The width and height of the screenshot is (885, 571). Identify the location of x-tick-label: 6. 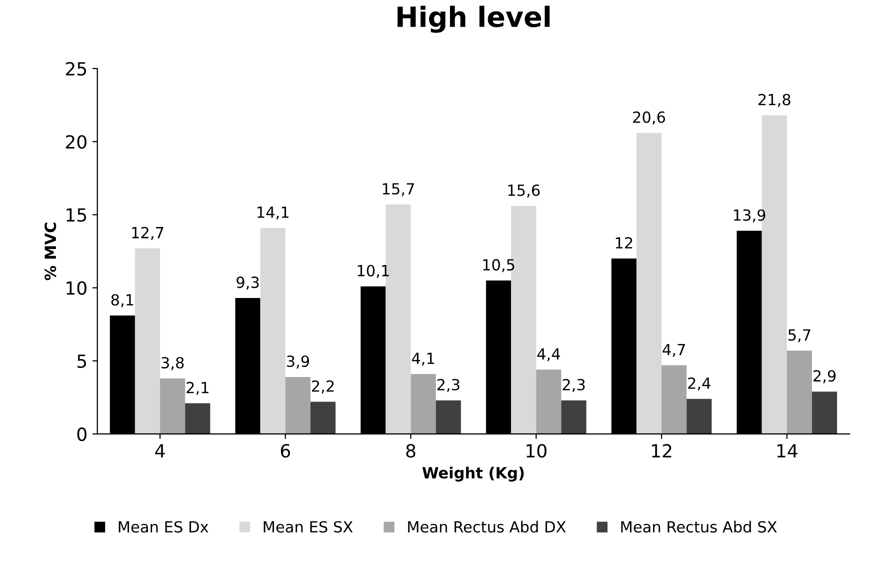
(285, 451).